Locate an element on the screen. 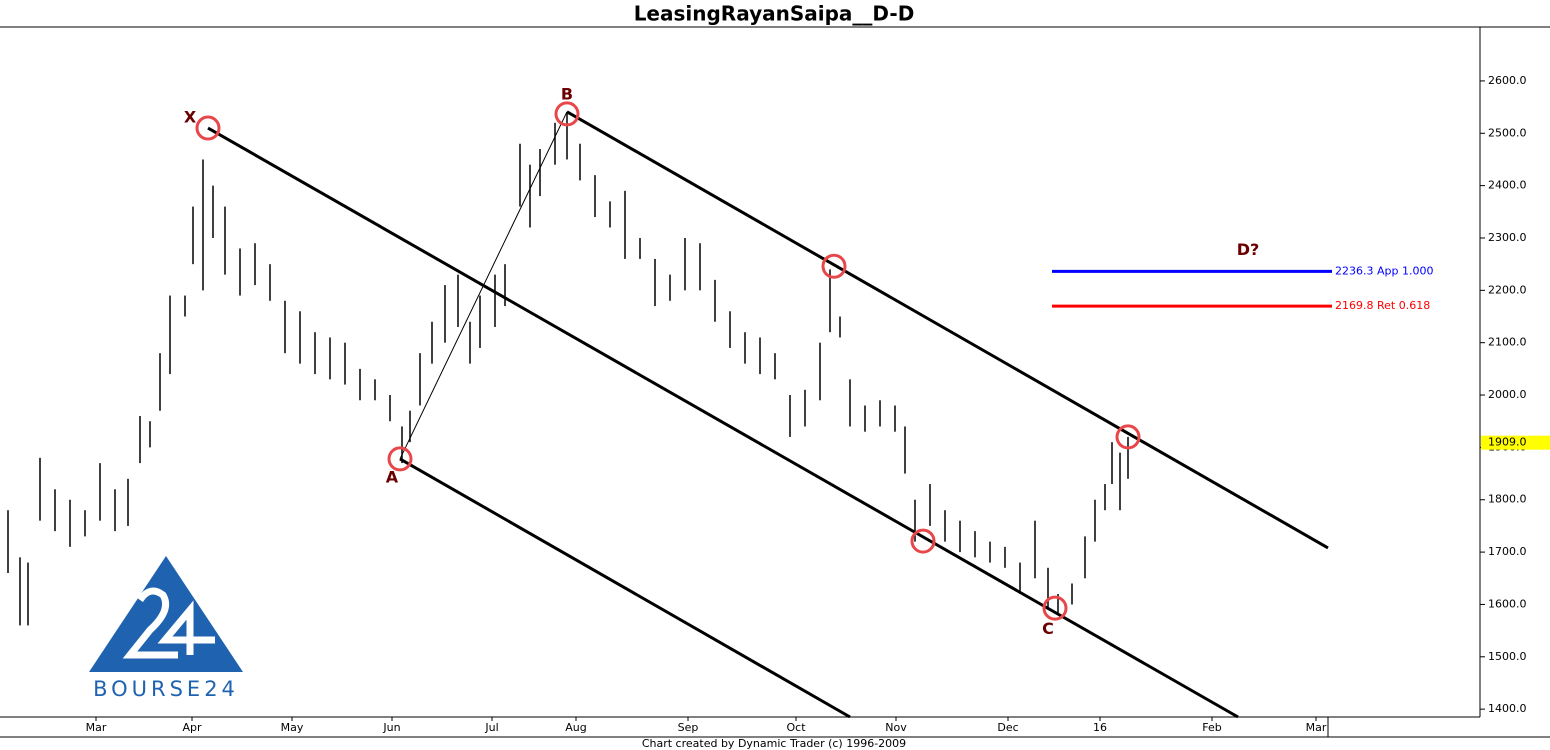 This screenshot has width=1550, height=750. point-label: C is located at coordinates (1048, 628).